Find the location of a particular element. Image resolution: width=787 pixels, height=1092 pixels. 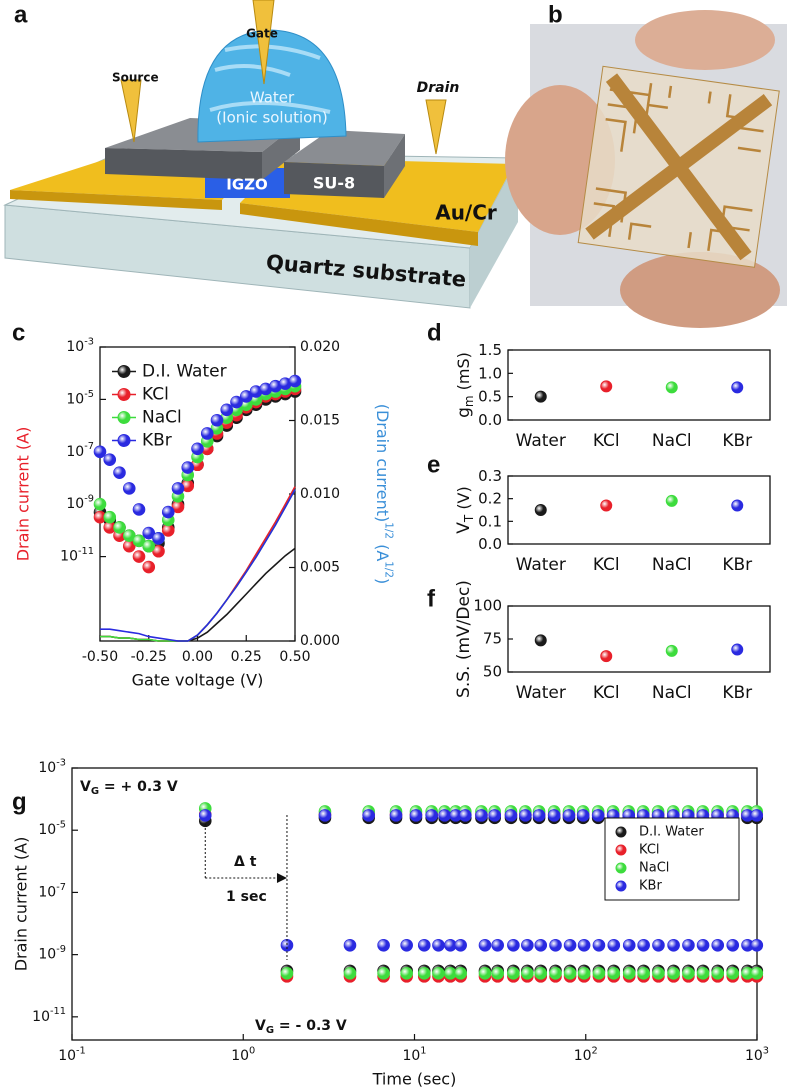

category-label: Water is located at coordinates (541, 441).